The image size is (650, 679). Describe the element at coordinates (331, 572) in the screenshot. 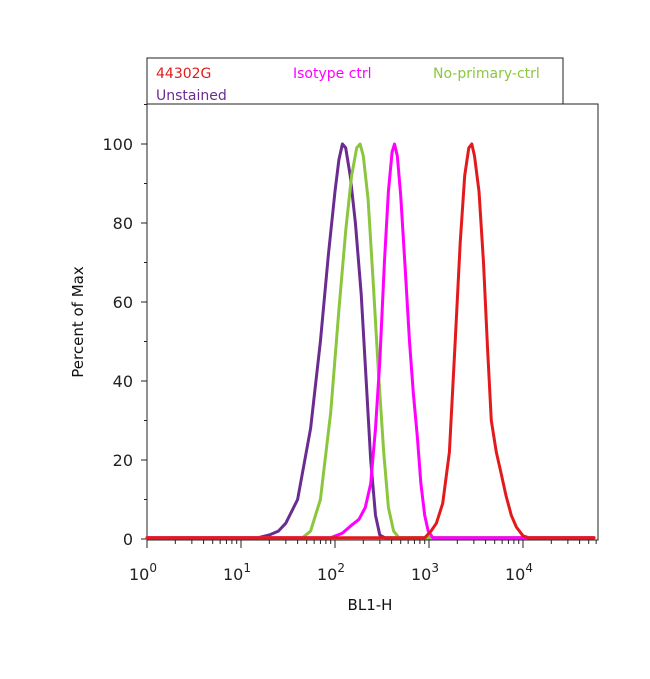

I see `x-tick-label: 10²` at that location.